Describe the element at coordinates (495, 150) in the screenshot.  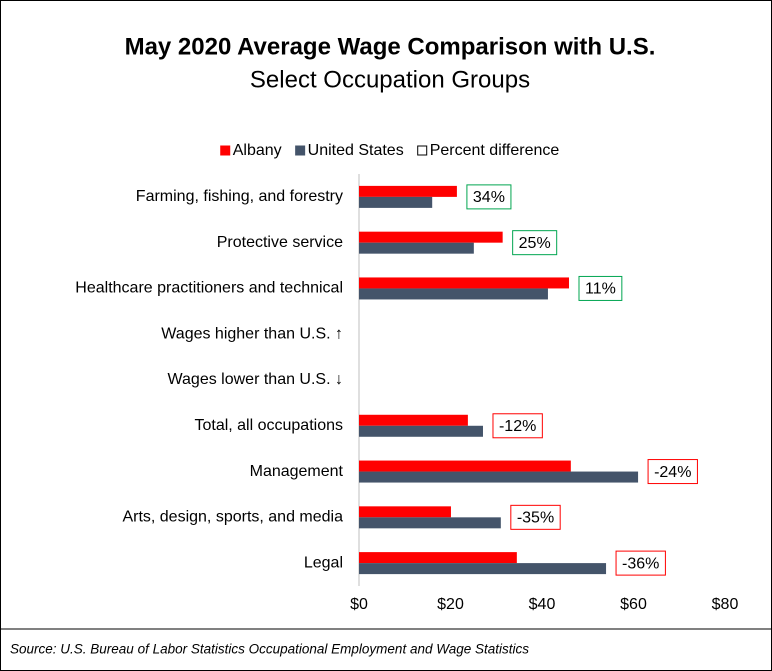
I see `legend-label: Percent difference` at that location.